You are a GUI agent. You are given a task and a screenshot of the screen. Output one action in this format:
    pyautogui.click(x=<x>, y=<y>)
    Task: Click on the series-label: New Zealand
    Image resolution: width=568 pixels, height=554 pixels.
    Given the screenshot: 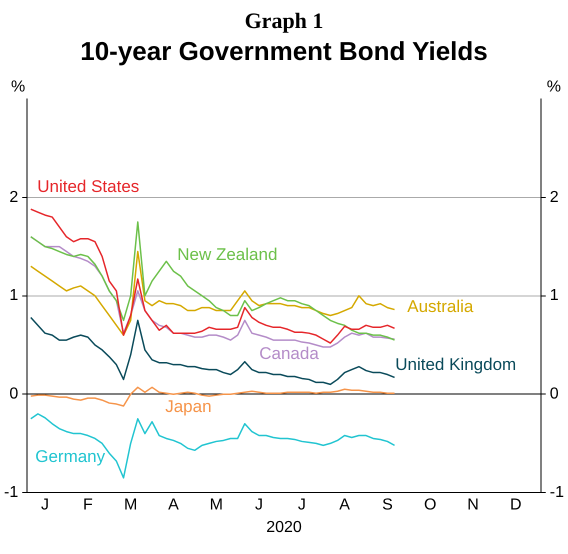 What is the action you would take?
    pyautogui.click(x=227, y=254)
    